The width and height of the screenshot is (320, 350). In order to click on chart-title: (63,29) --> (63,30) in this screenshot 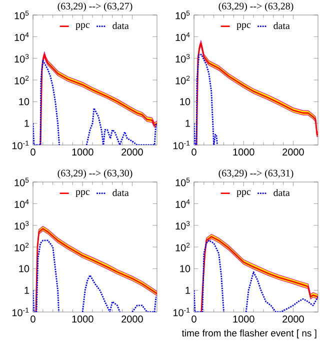, I will do `click(95, 174)`.